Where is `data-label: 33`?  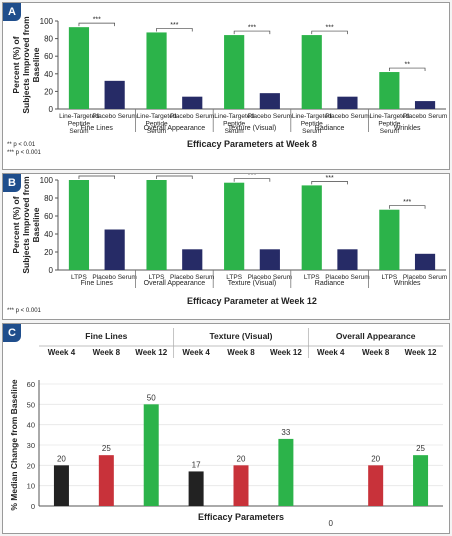
data-label: 33 is located at coordinates (285, 432).